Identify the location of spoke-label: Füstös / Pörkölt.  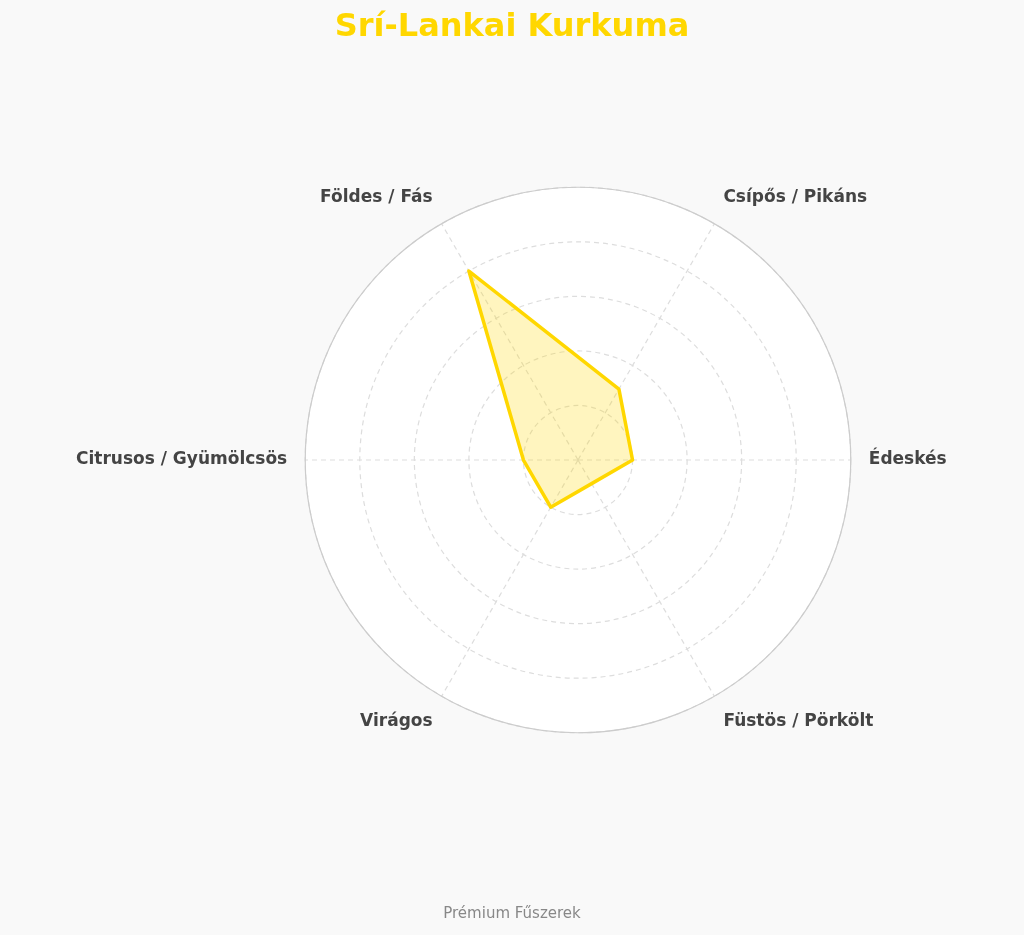
(798, 720).